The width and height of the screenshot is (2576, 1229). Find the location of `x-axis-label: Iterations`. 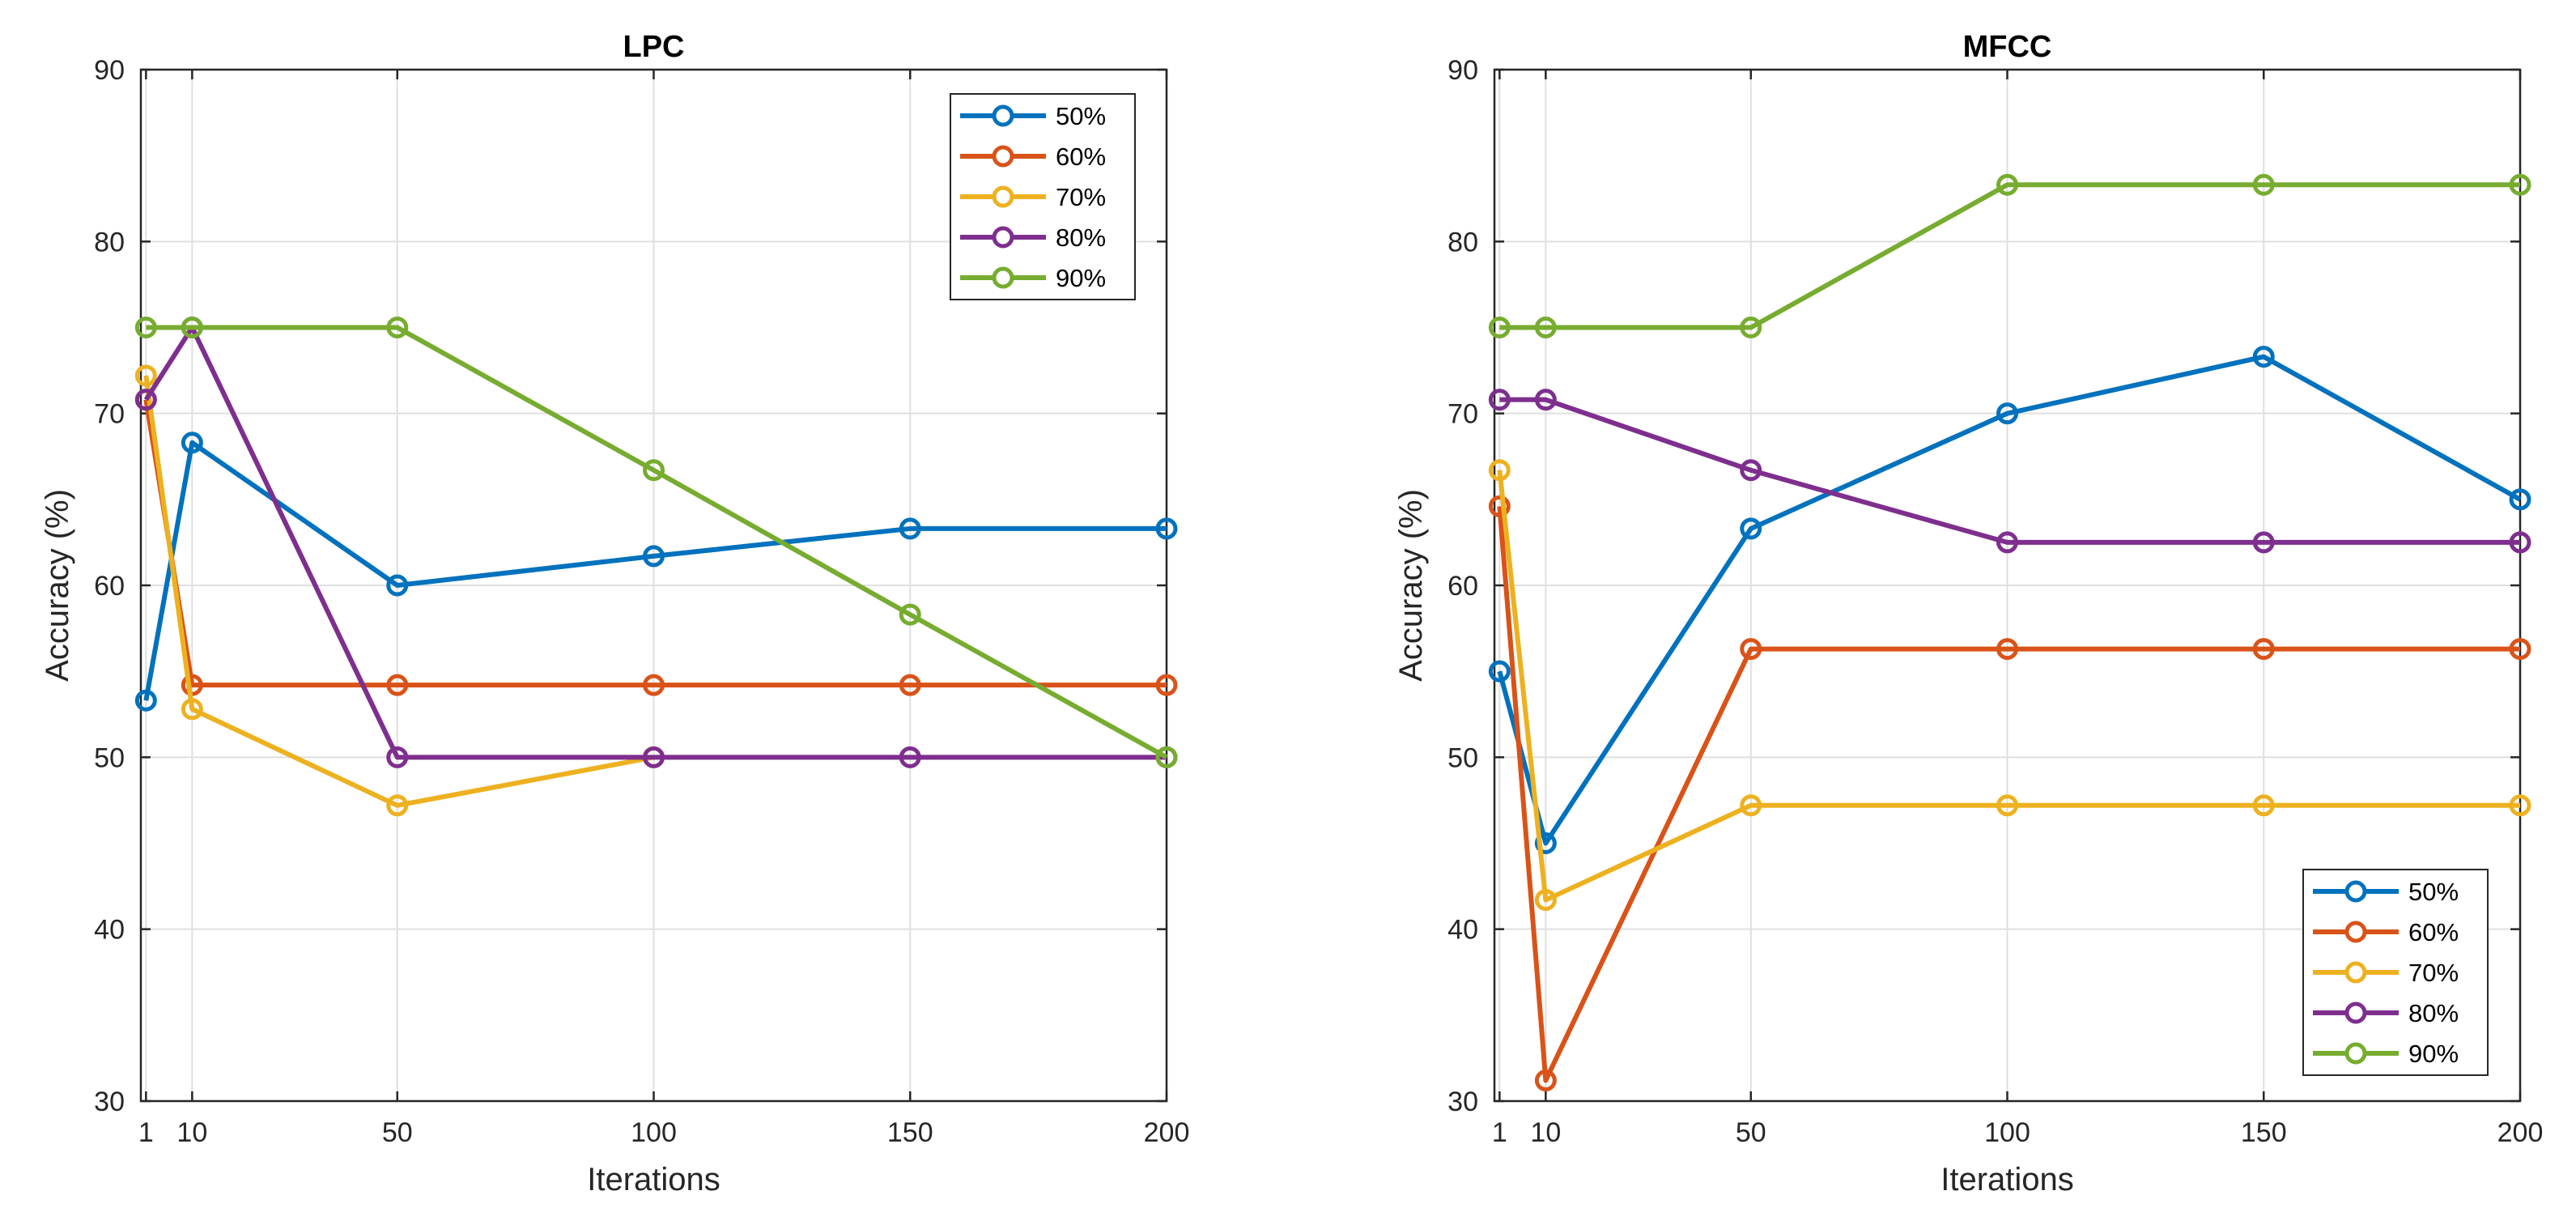

x-axis-label: Iterations is located at coordinates (2008, 1179).